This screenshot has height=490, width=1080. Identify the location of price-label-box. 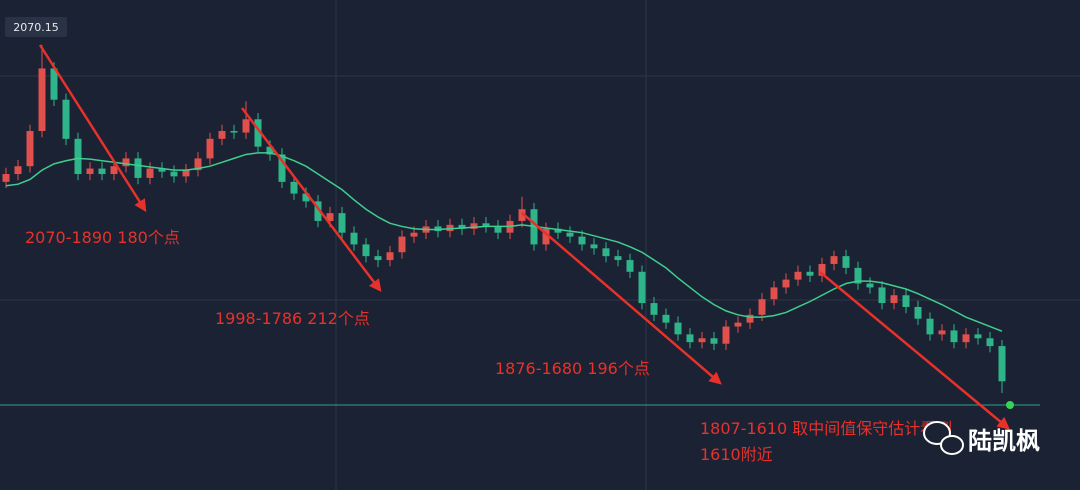
(36, 27).